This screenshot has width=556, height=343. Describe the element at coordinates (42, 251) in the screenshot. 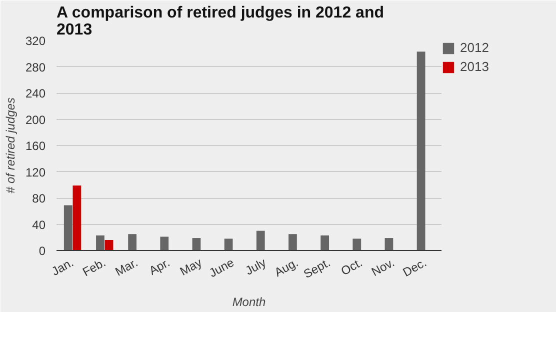

I see `y-tick-label: 0` at that location.